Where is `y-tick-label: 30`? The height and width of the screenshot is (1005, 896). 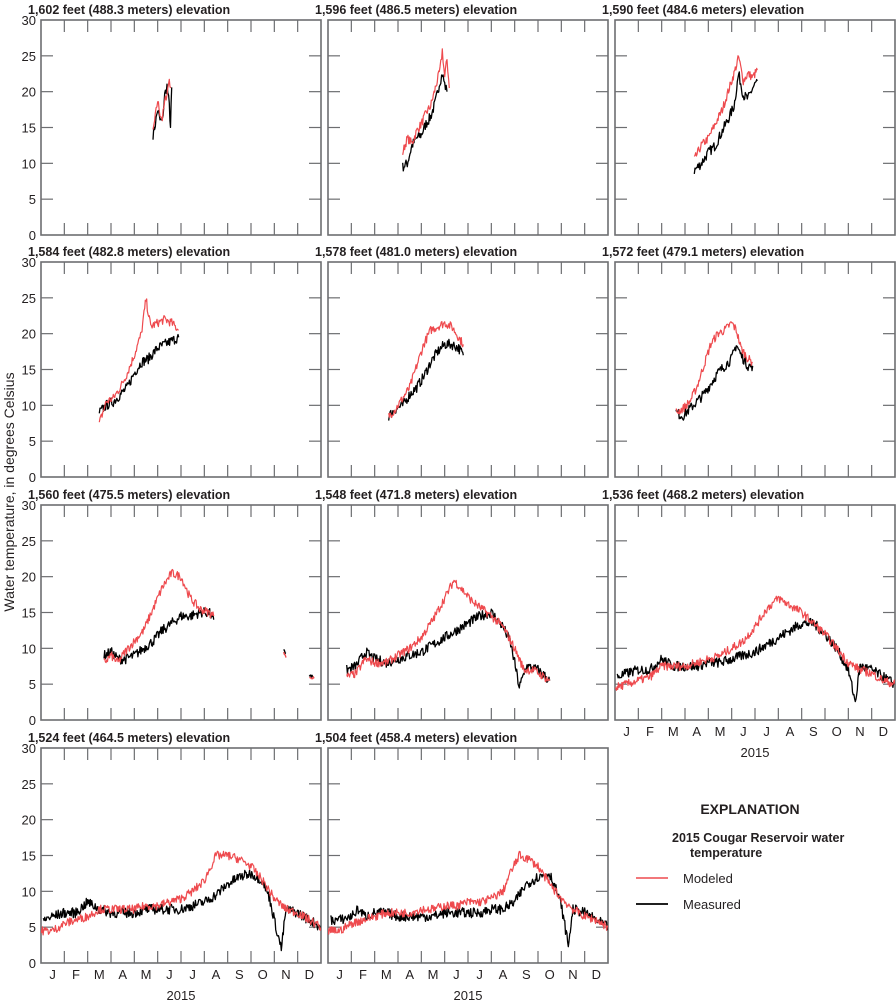 y-tick-label: 30 is located at coordinates (29, 748).